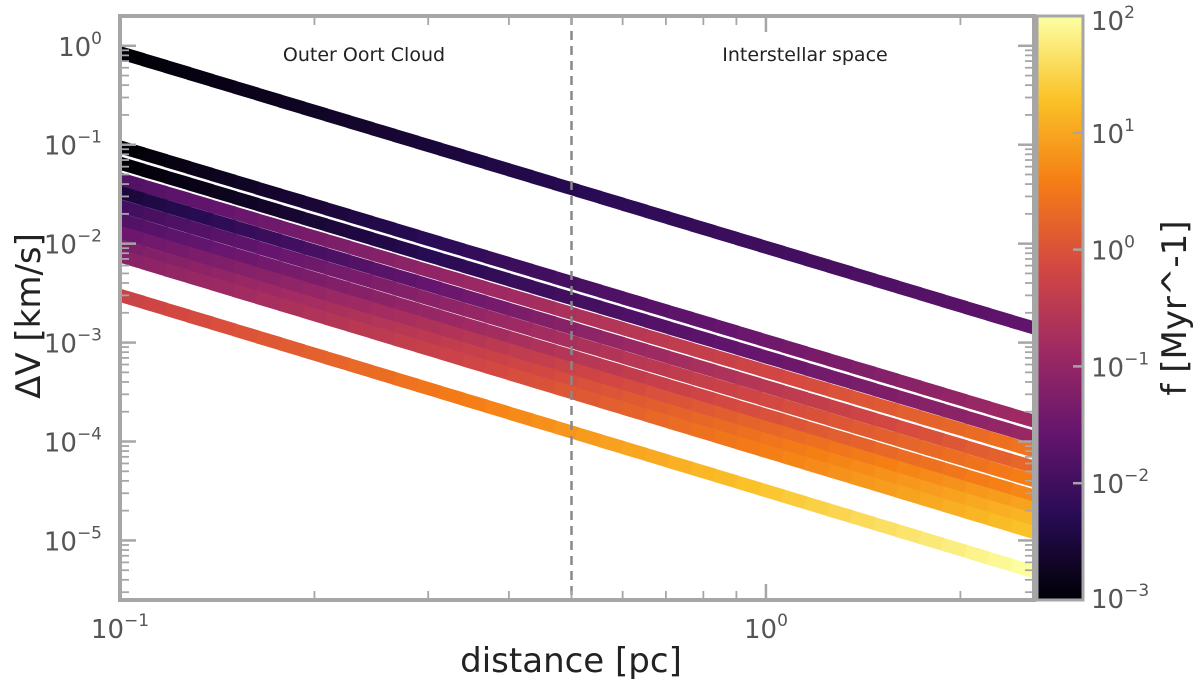 Image resolution: width=1200 pixels, height=685 pixels. I want to click on colorbar-tick-label: 10², so click(1113, 20).